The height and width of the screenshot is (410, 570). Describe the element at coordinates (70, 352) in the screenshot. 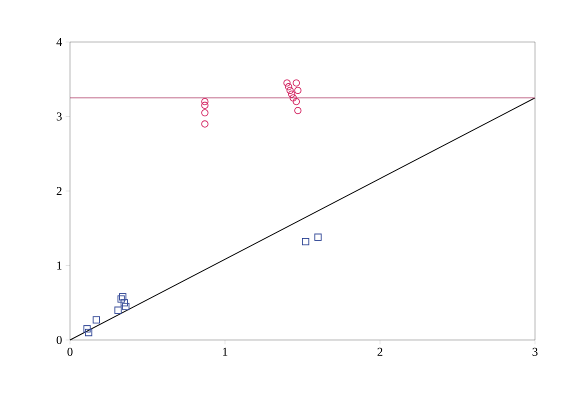

I see `x-tick-label: 0` at that location.